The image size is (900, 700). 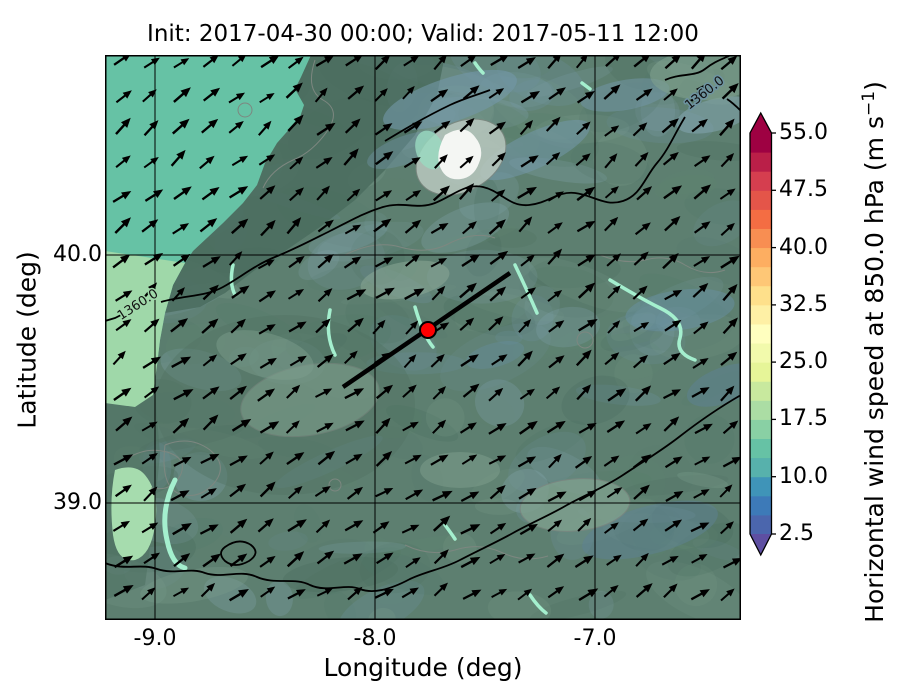 What do you see at coordinates (803, 304) in the screenshot?
I see `colorbar-tick-label: 32.5` at bounding box center [803, 304].